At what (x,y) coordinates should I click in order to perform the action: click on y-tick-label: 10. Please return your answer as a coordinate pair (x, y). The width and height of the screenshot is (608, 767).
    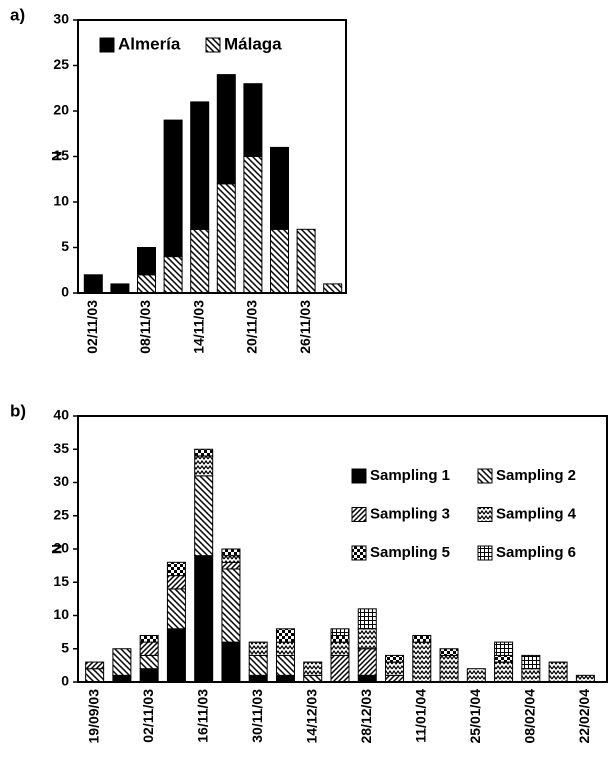
    Looking at the image, I should click on (61, 201).